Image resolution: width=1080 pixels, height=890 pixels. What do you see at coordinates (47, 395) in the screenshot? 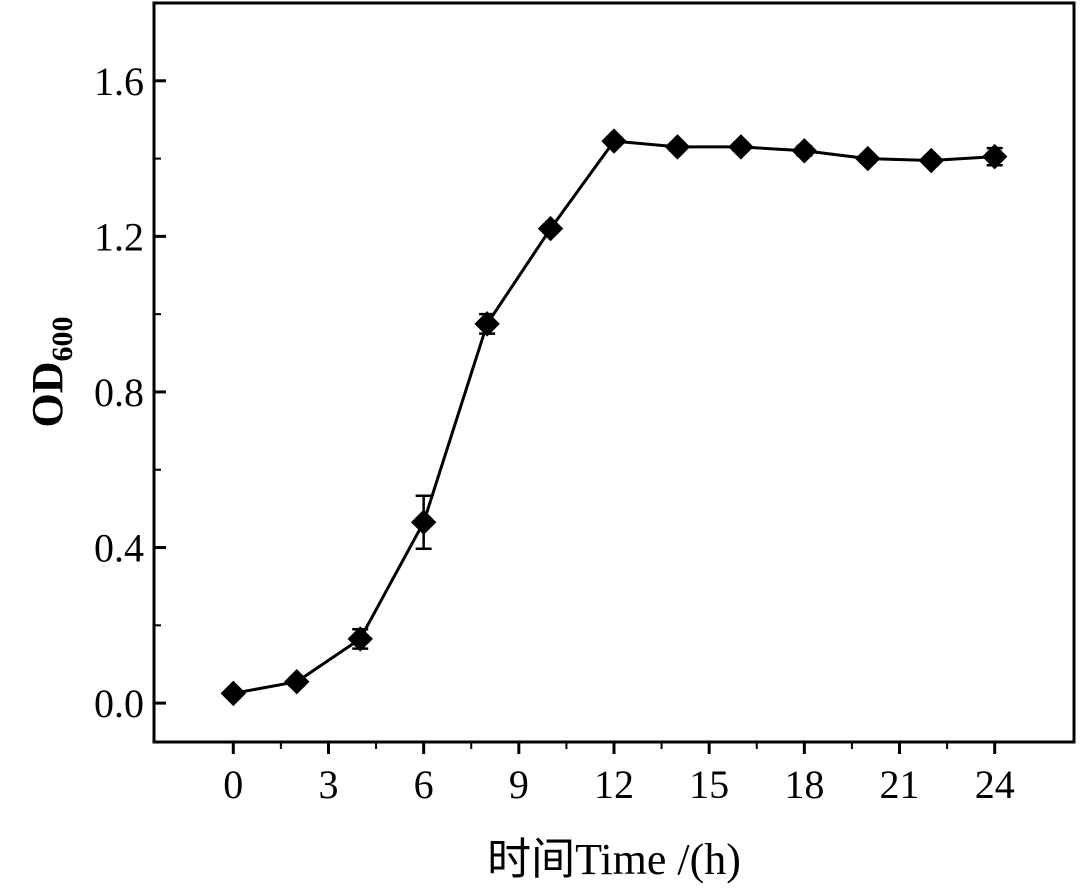
I see `y-axis-title-main: OD` at bounding box center [47, 395].